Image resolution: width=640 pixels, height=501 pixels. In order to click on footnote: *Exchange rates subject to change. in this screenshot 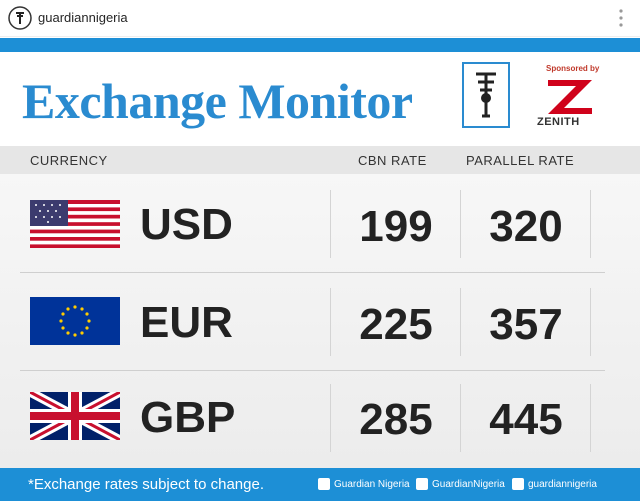, I will do `click(146, 484)`.